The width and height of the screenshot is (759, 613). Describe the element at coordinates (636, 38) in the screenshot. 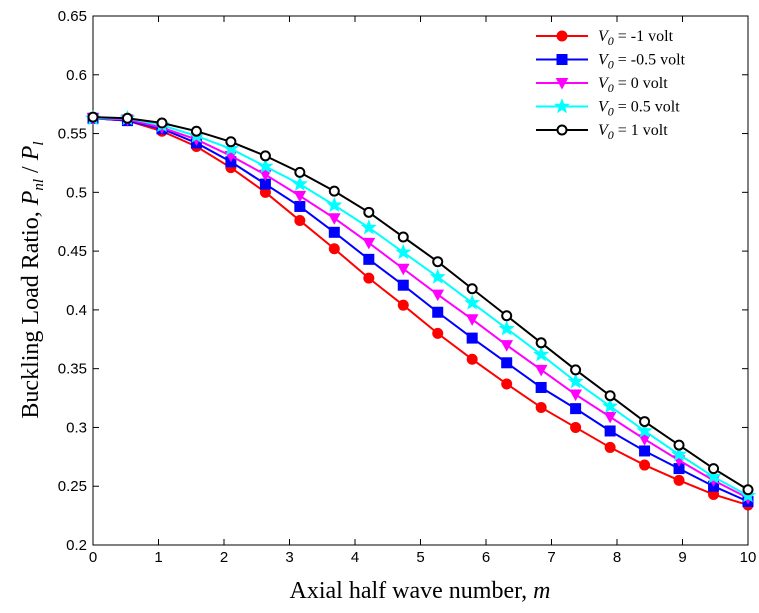

I see `legend-label: V0 = -1 volt` at that location.